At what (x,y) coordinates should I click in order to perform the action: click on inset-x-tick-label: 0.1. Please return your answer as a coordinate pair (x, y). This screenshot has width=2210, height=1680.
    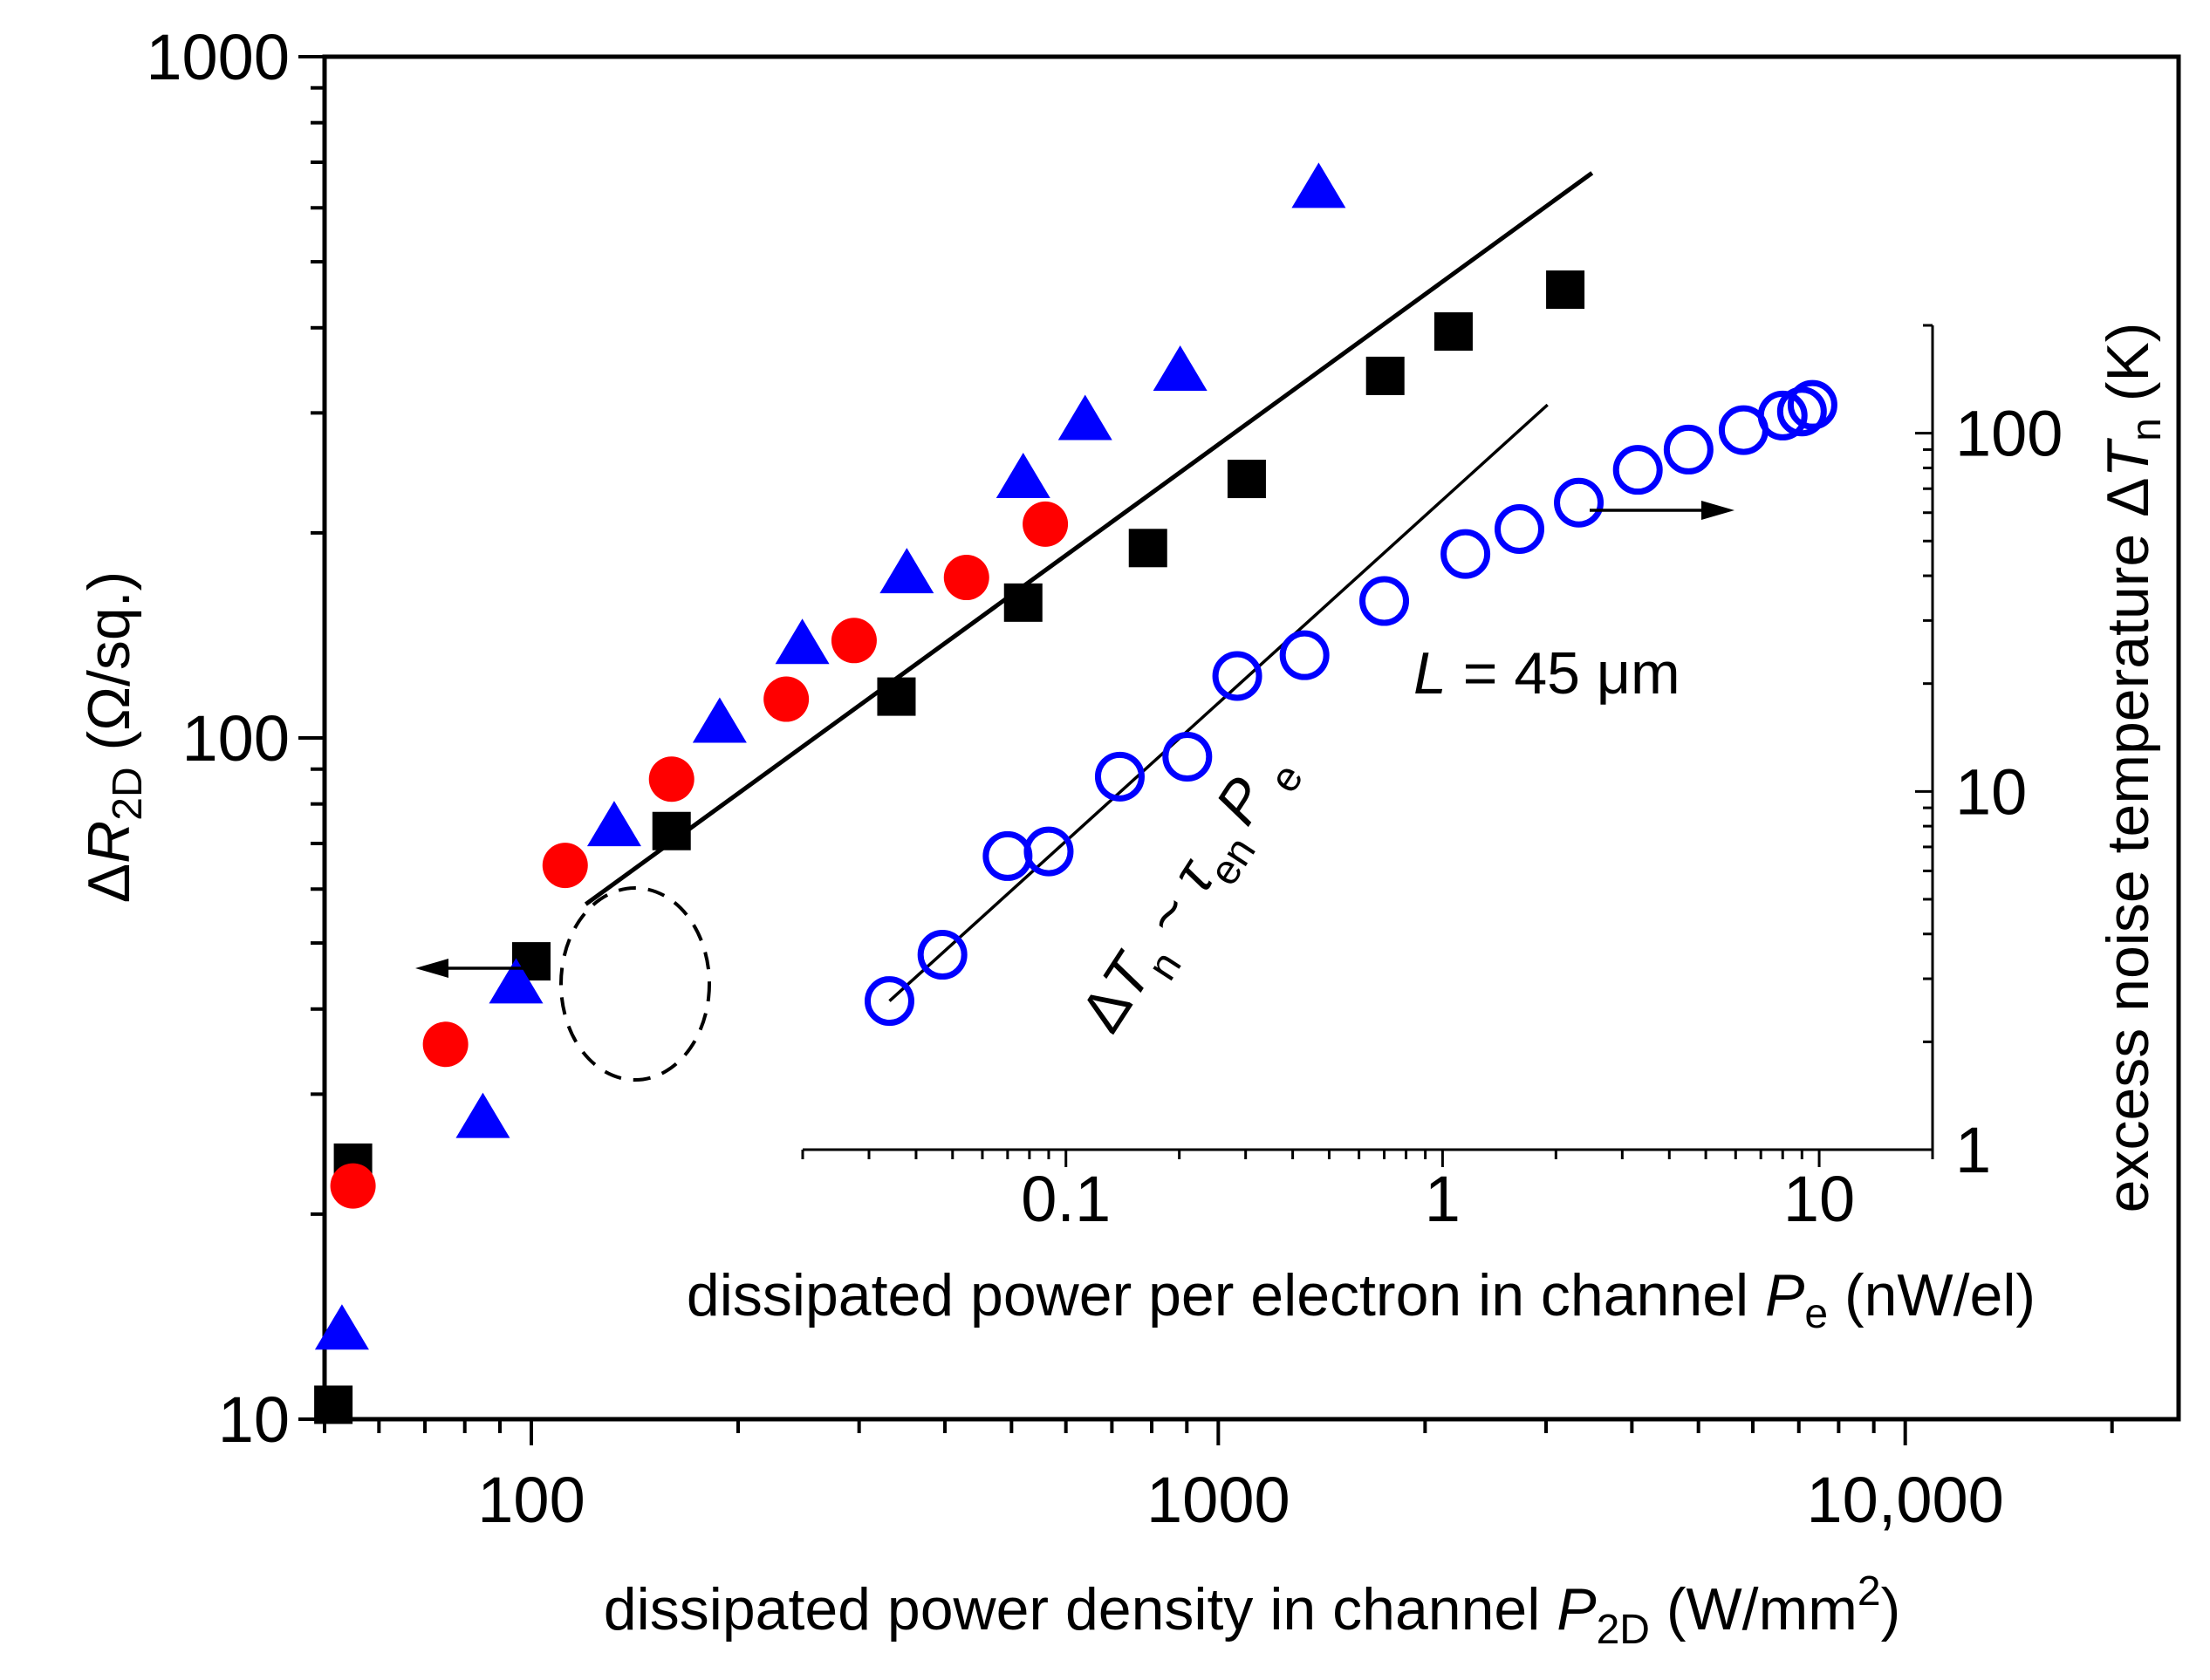
    Looking at the image, I should click on (1066, 1199).